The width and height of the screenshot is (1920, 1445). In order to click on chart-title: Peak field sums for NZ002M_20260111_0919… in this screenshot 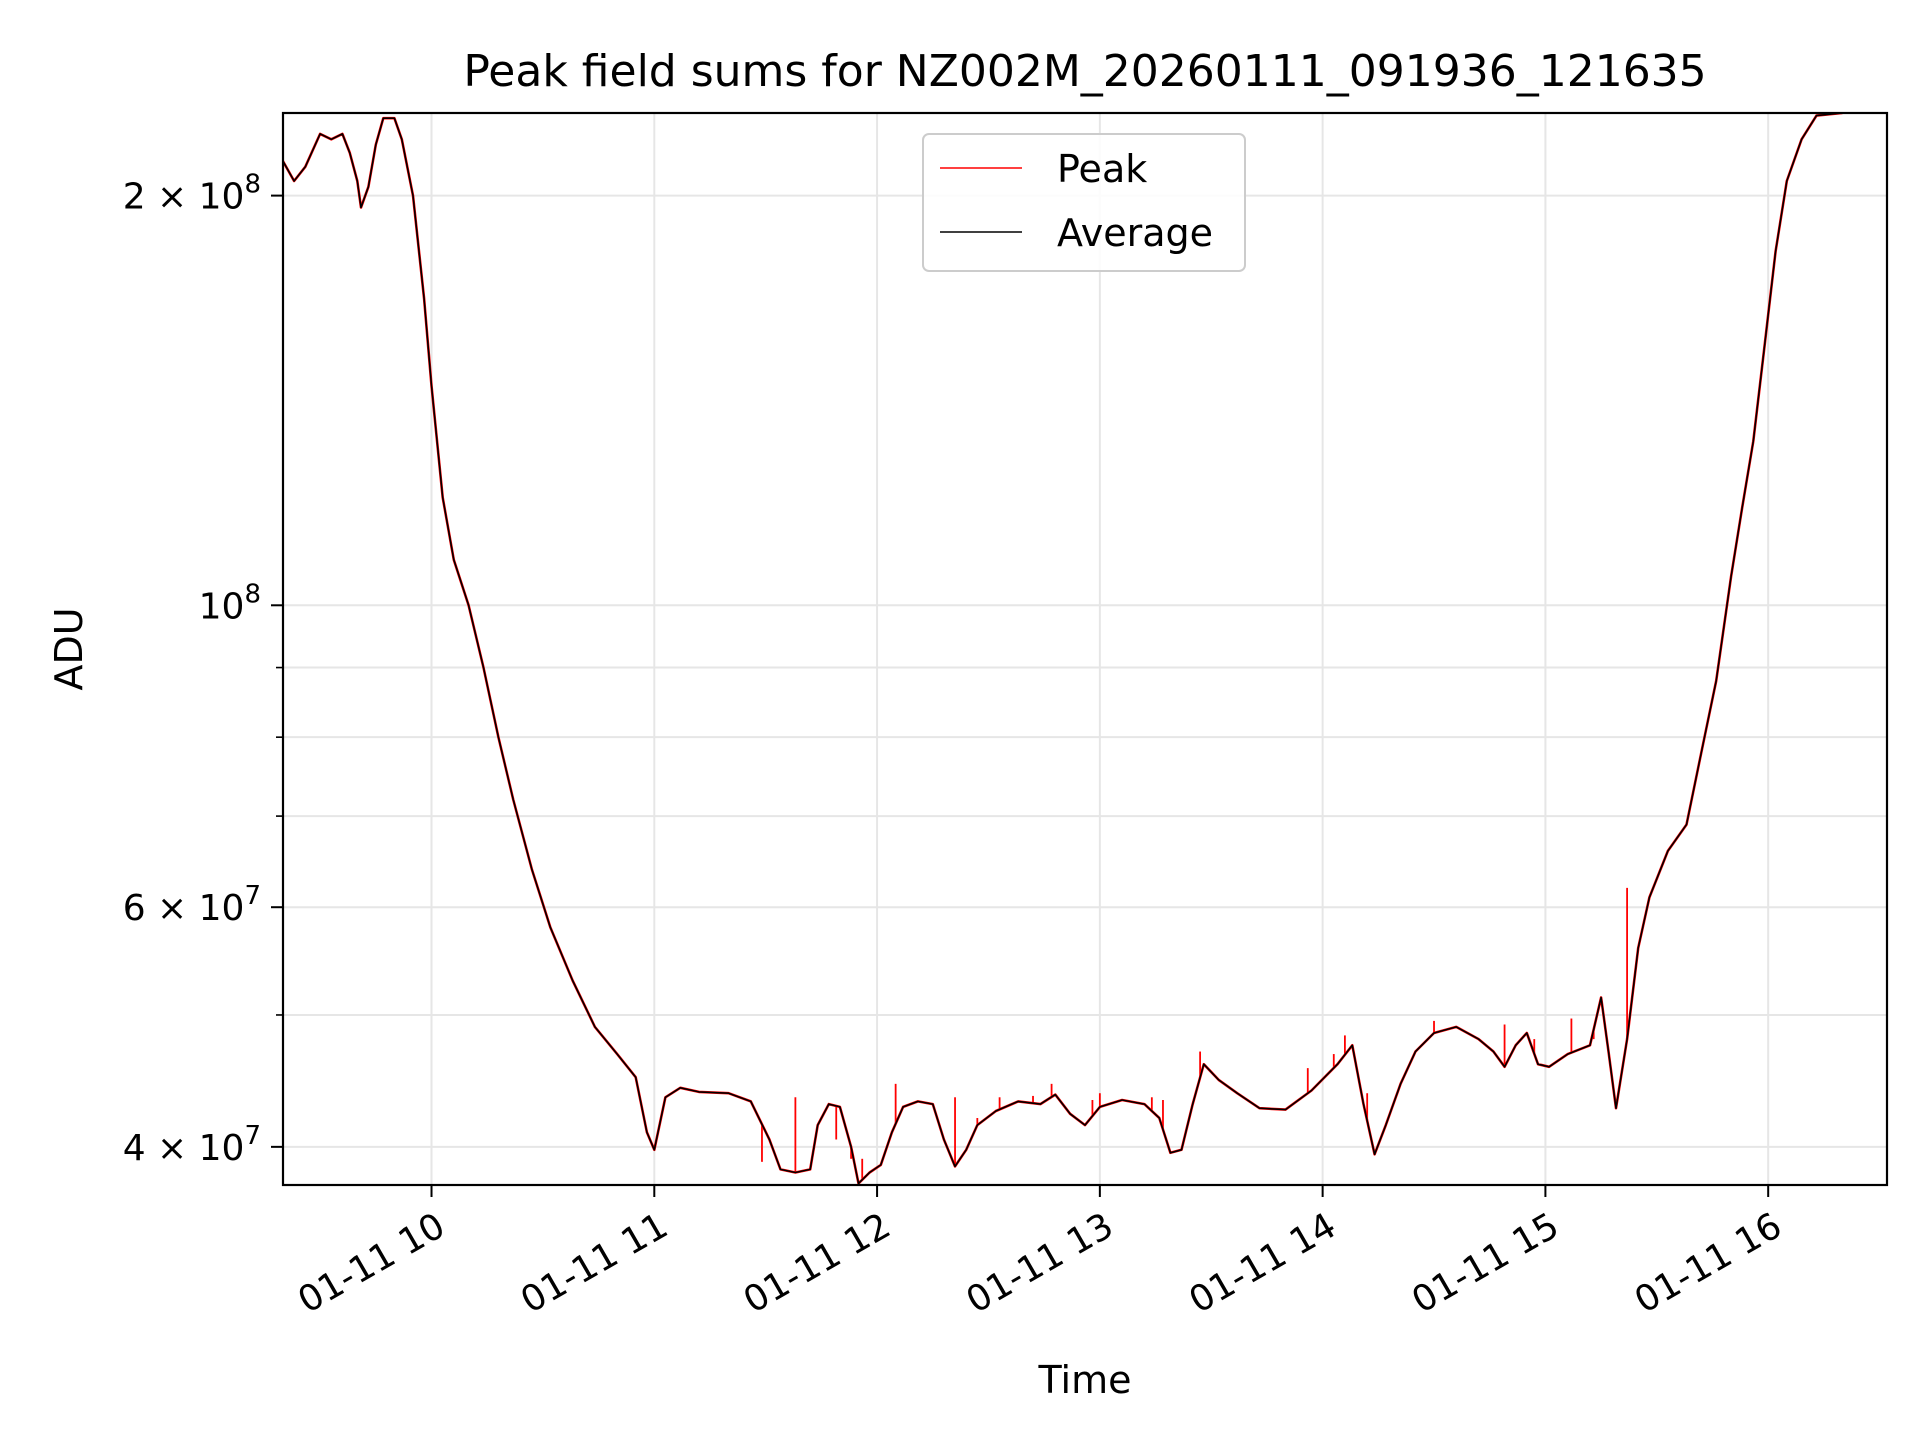, I will do `click(1084, 71)`.